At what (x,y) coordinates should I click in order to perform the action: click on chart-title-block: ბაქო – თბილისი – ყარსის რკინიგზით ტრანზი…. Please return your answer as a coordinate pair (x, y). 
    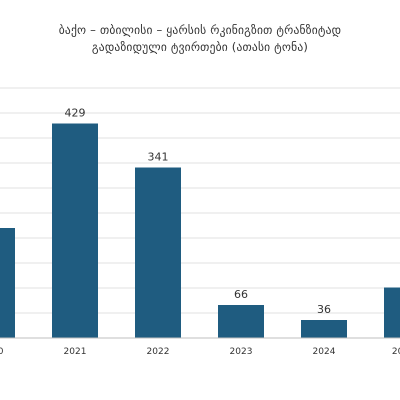
    Looking at the image, I should click on (200, 39).